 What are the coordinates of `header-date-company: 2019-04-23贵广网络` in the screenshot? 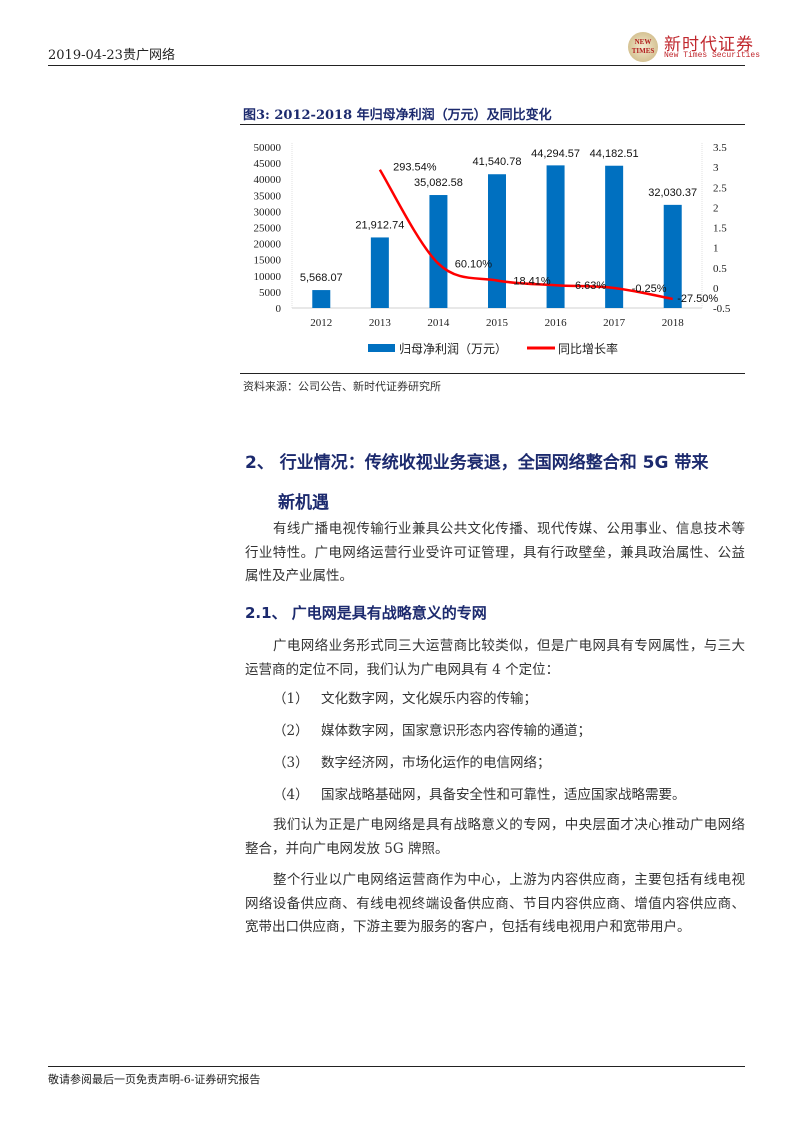 It's located at (111, 55).